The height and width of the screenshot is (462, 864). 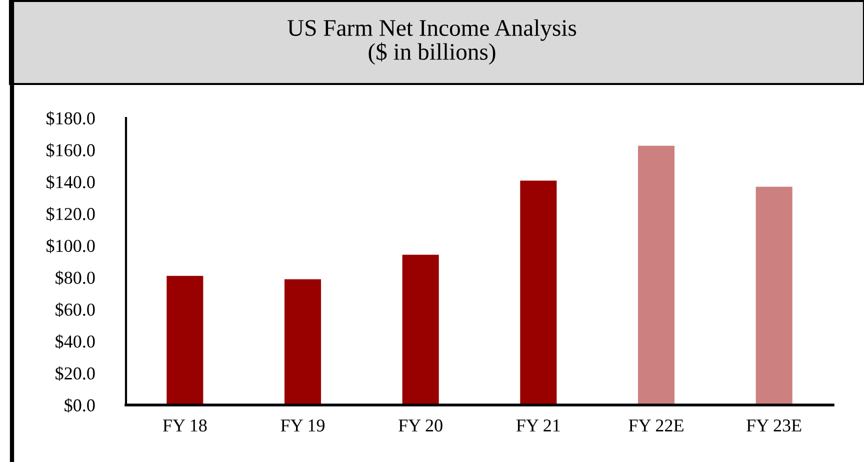 I want to click on chart-title: US Farm Net Income Analysis ($ in billions), so click(x=432, y=42).